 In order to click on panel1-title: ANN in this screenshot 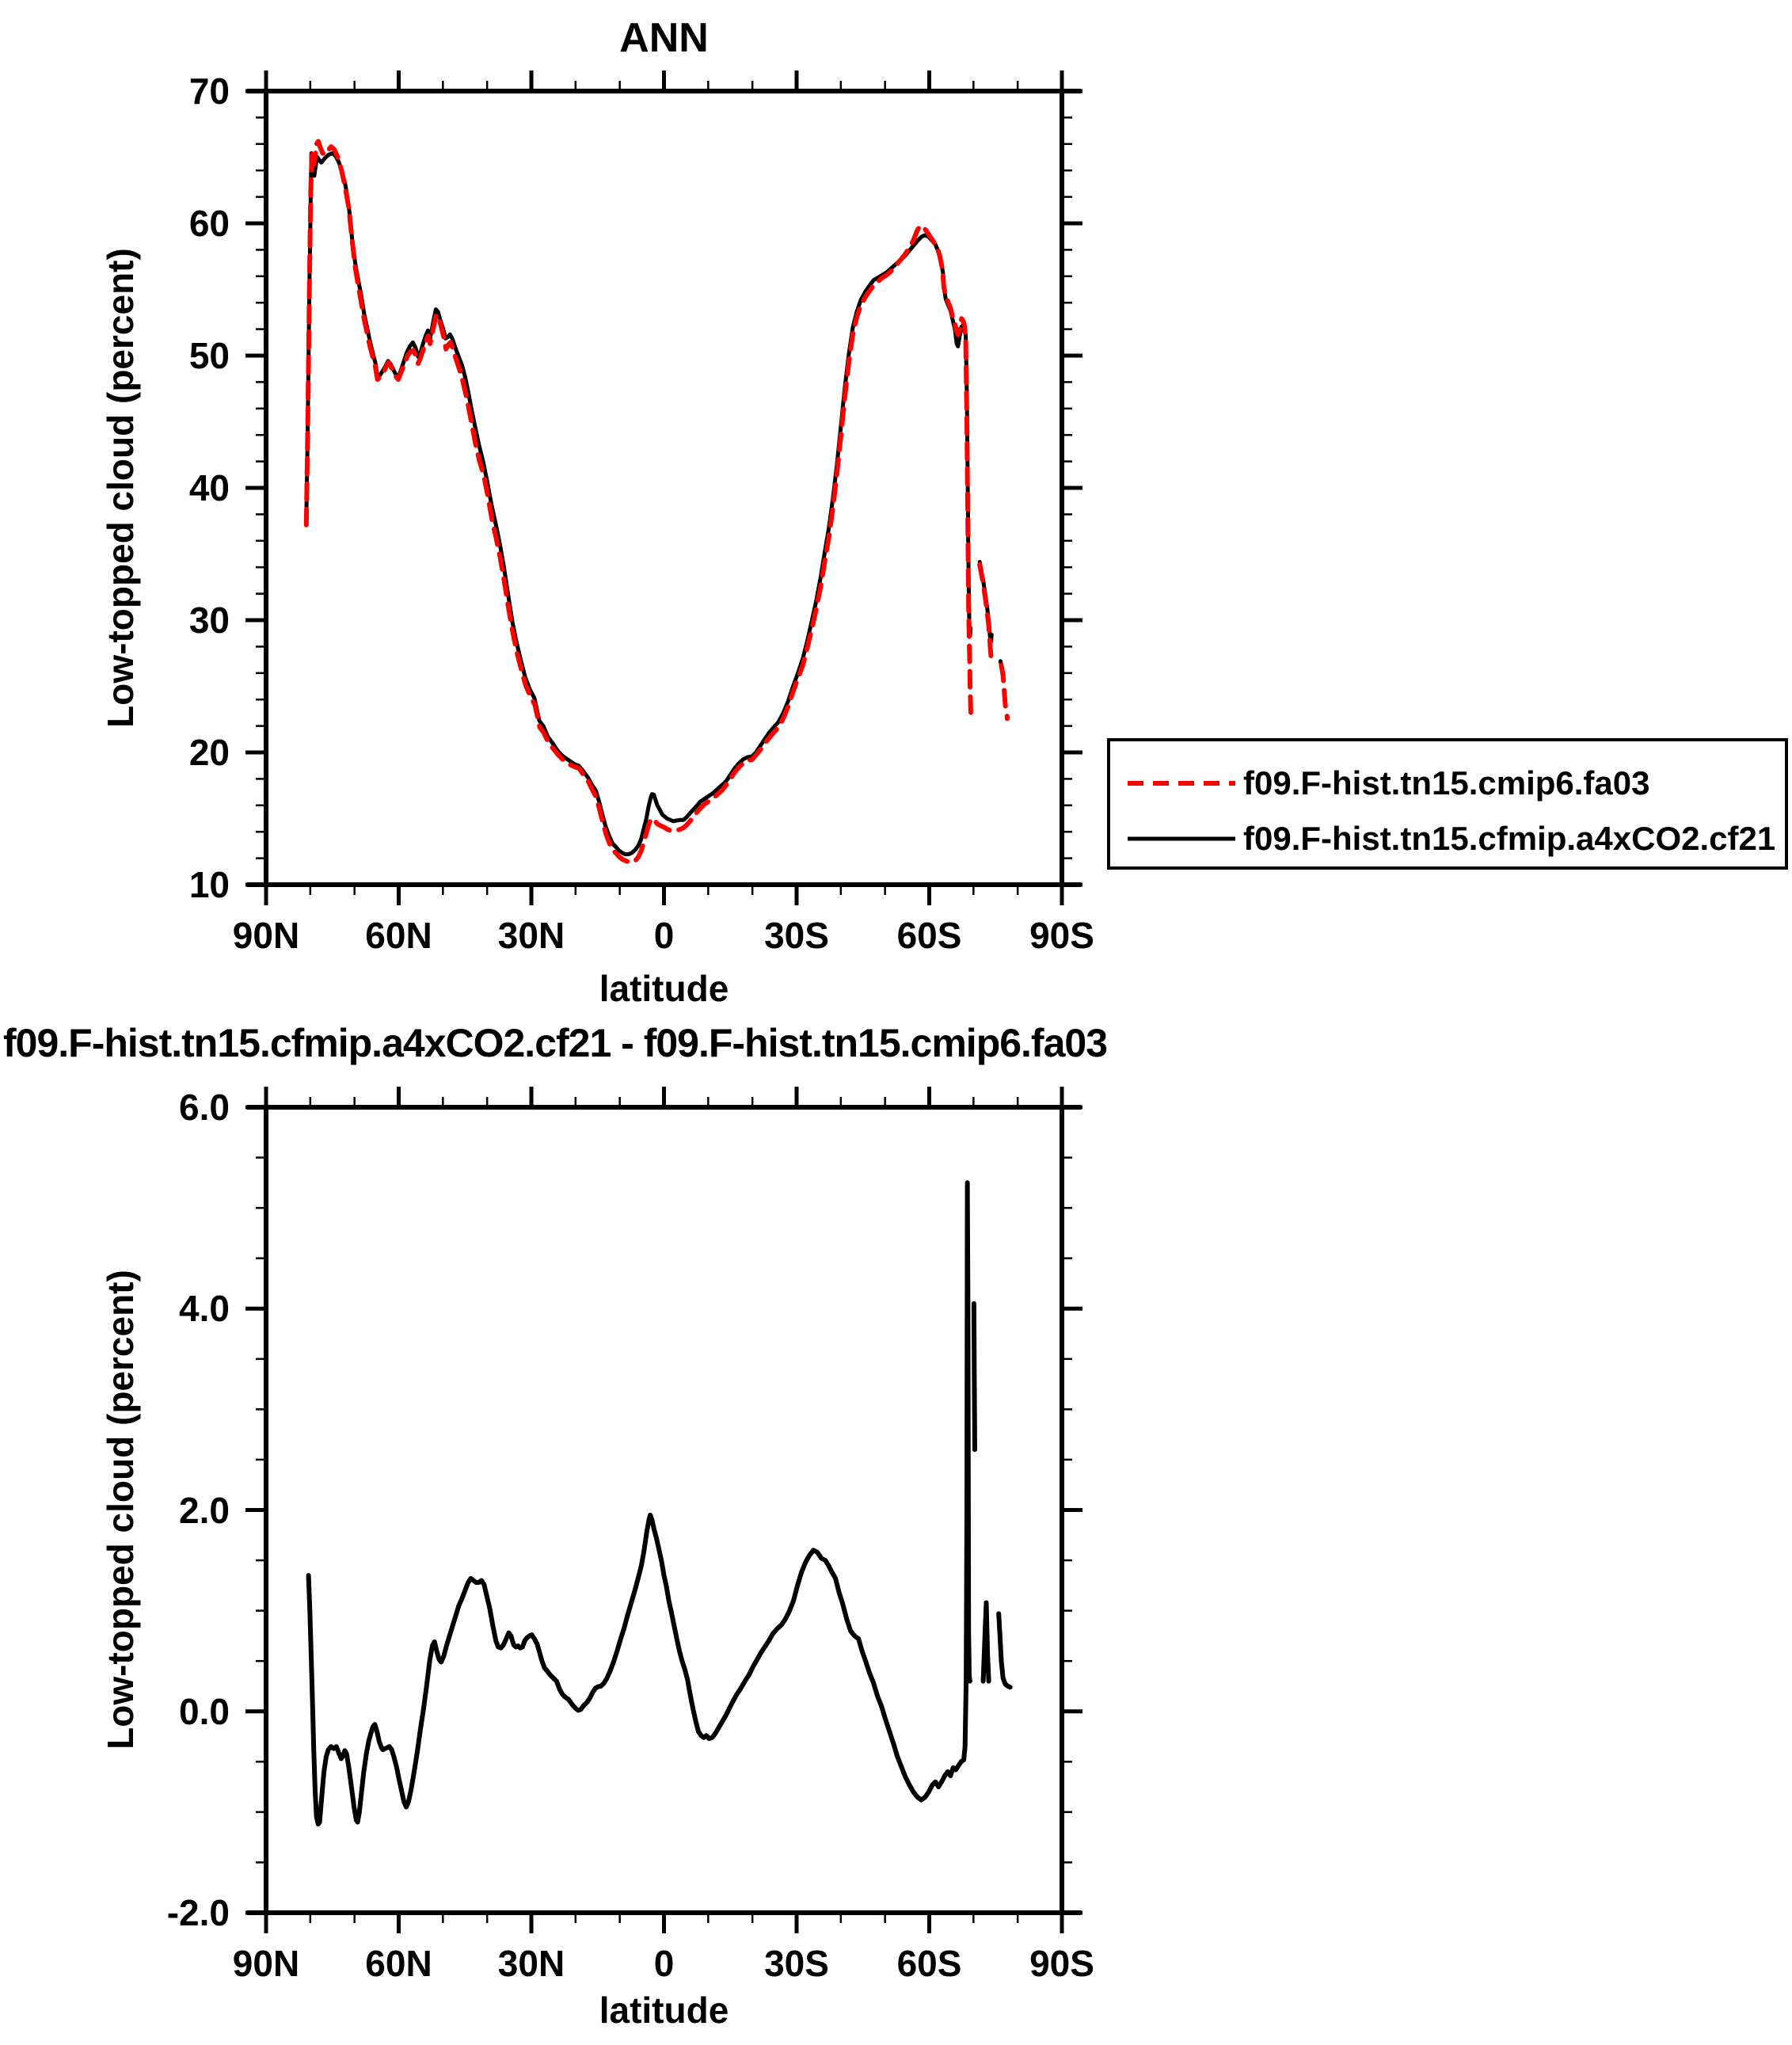, I will do `click(664, 38)`.